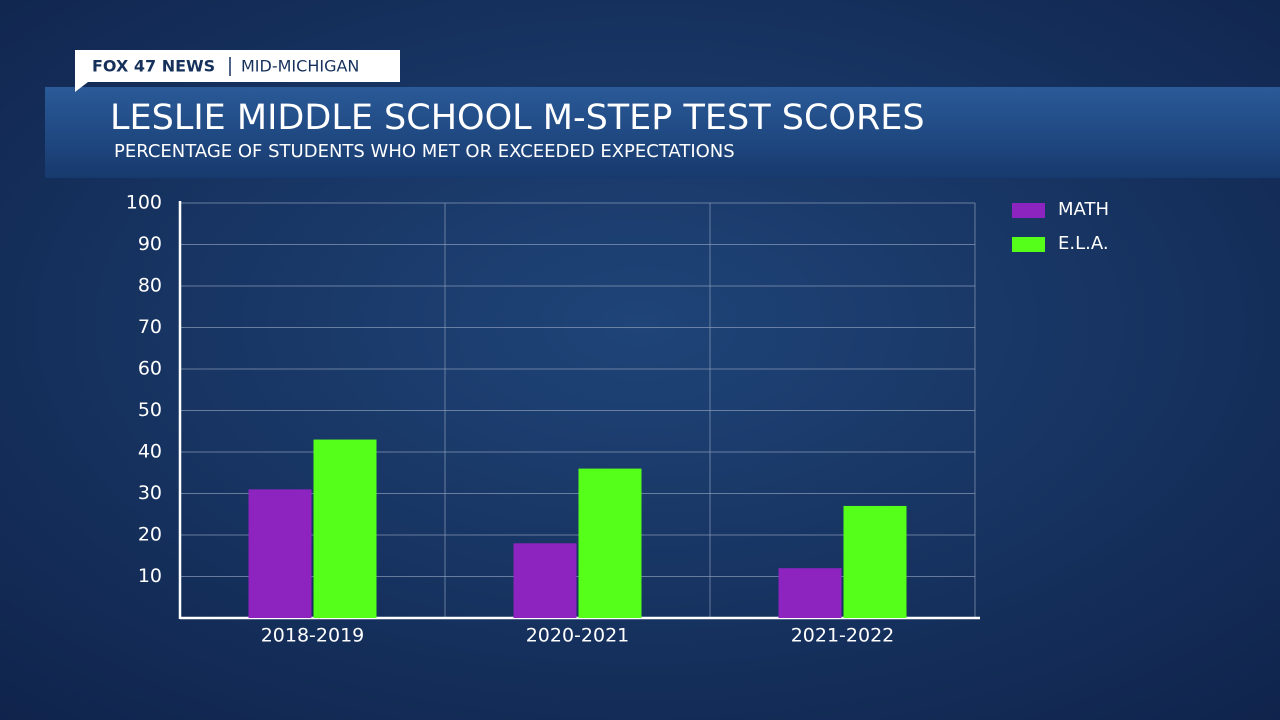 The height and width of the screenshot is (720, 1280). I want to click on chart-title: LESLIE MIDDLE SCHOOL M-STEP TEST SCORES, so click(517, 118).